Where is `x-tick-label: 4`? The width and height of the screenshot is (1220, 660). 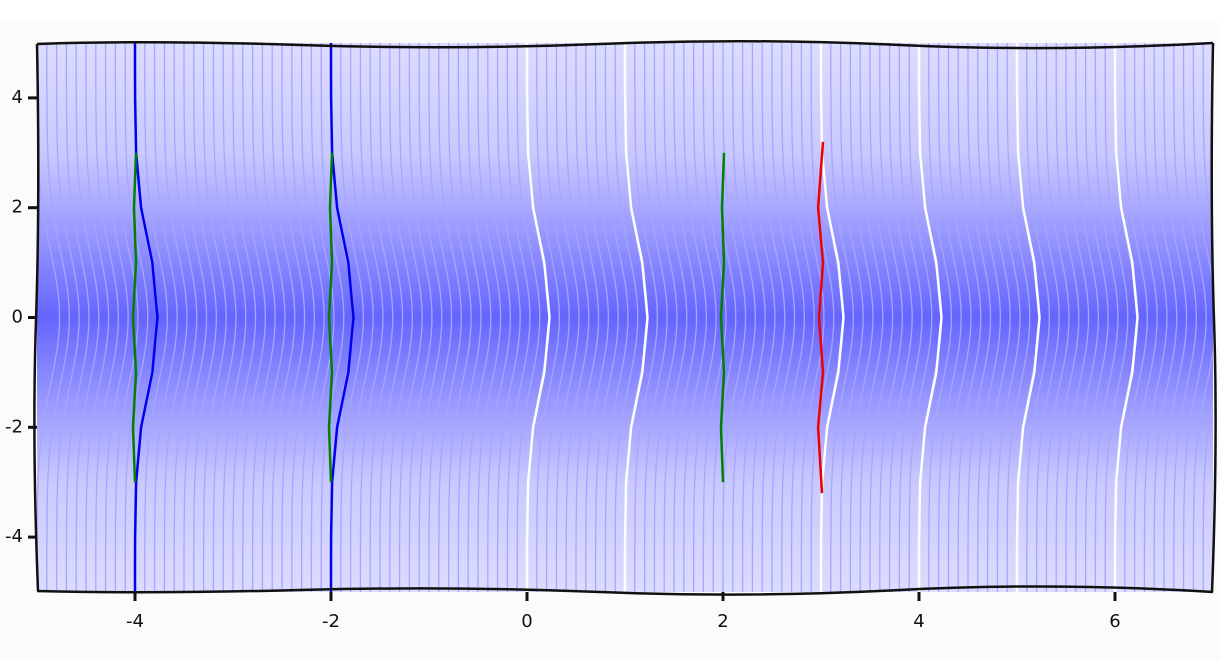 x-tick-label: 4 is located at coordinates (918, 621).